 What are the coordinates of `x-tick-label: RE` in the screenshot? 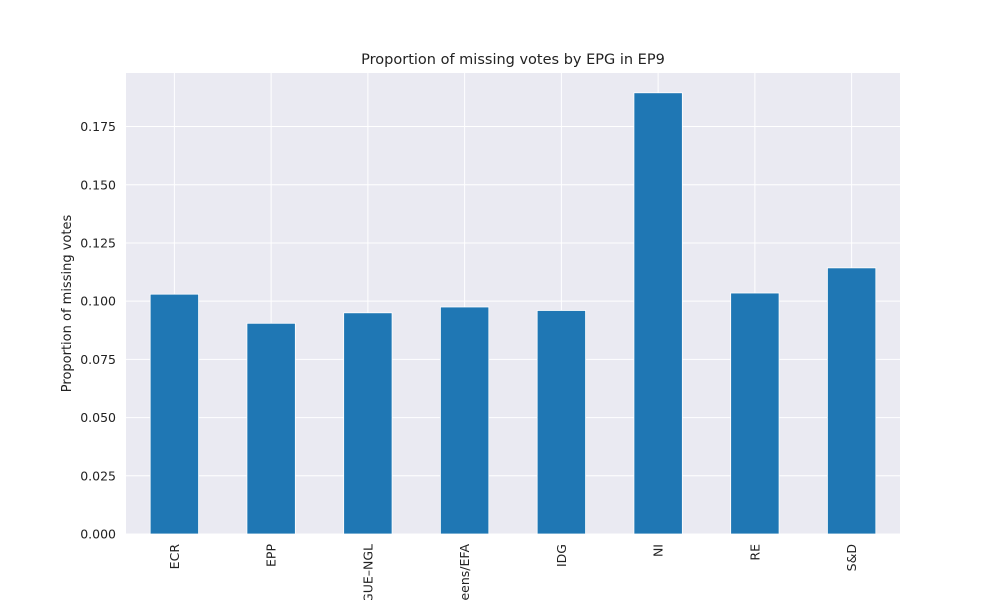 It's located at (754, 552).